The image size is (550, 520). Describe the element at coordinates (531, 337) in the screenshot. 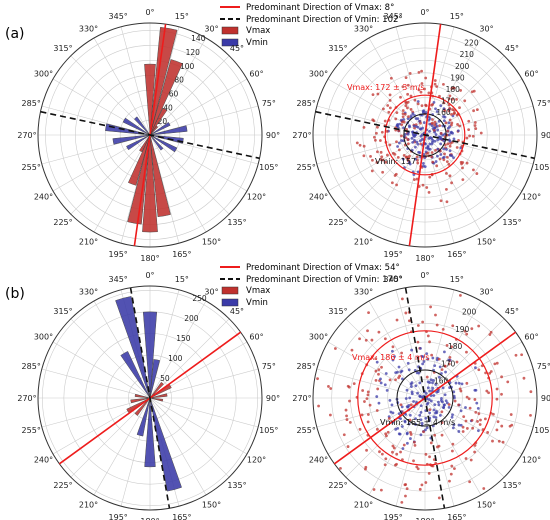

I see `theta-tick-label: 60°` at that location.